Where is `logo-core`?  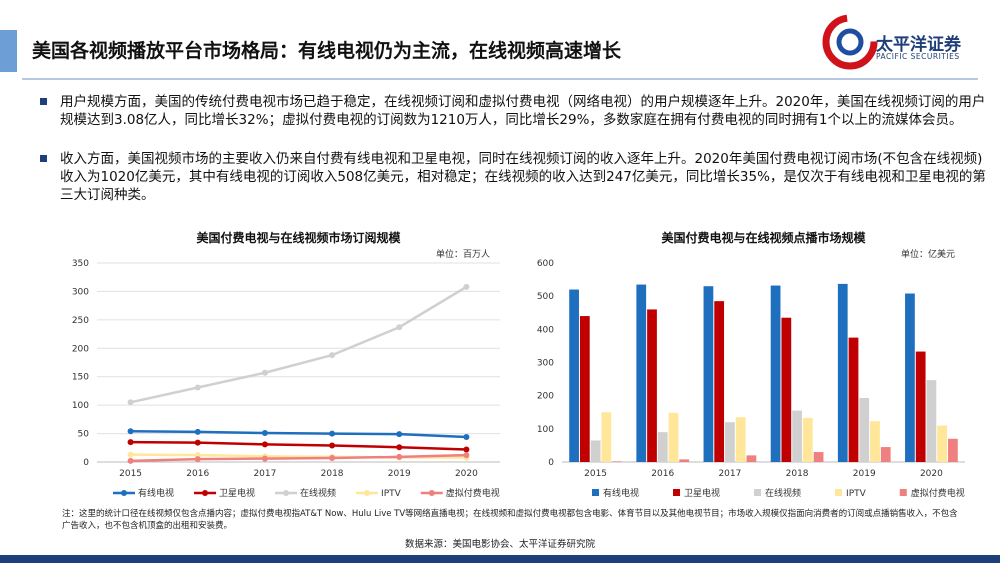
logo-core is located at coordinates (850, 42).